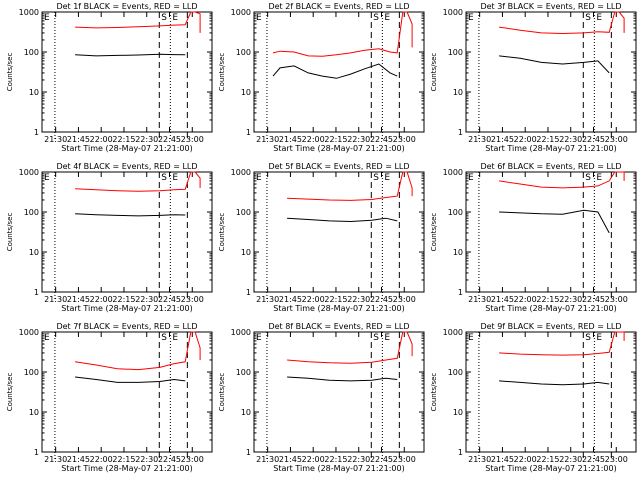 This screenshot has height=484, width=640. Describe the element at coordinates (550, 326) in the screenshot. I see `panel-title: Det 9f BLACK = Events, RED = LLD` at that location.